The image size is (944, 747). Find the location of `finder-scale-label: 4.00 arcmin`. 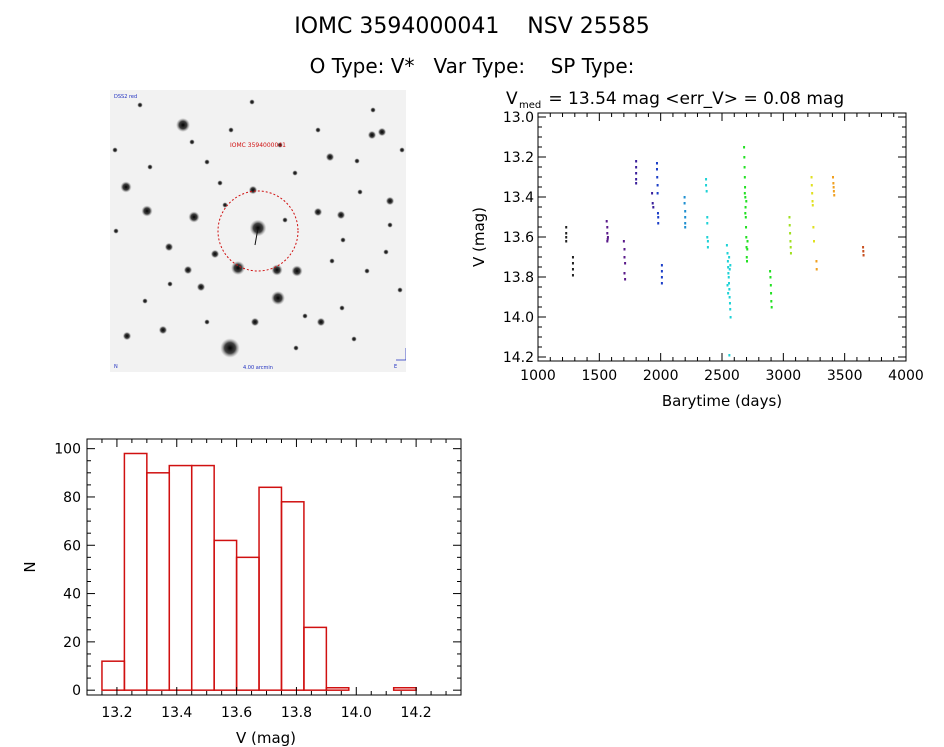

finder-scale-label: 4.00 arcmin is located at coordinates (258, 368).